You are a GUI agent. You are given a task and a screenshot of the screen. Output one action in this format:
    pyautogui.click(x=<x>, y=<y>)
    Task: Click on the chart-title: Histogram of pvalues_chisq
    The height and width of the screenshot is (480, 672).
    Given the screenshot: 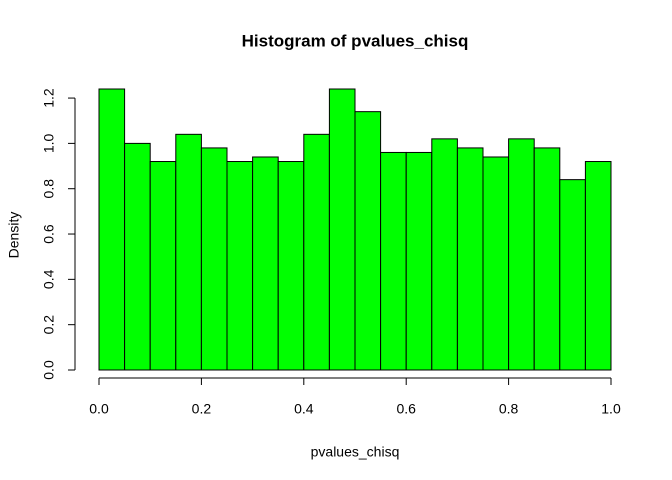 What is the action you would take?
    pyautogui.click(x=355, y=40)
    